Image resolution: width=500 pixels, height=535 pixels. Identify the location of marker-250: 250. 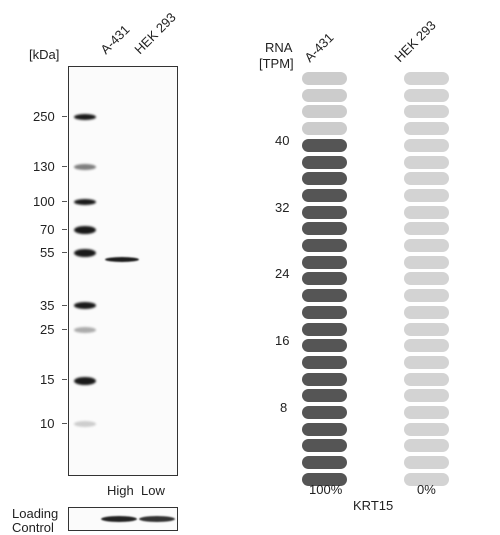
(44, 116).